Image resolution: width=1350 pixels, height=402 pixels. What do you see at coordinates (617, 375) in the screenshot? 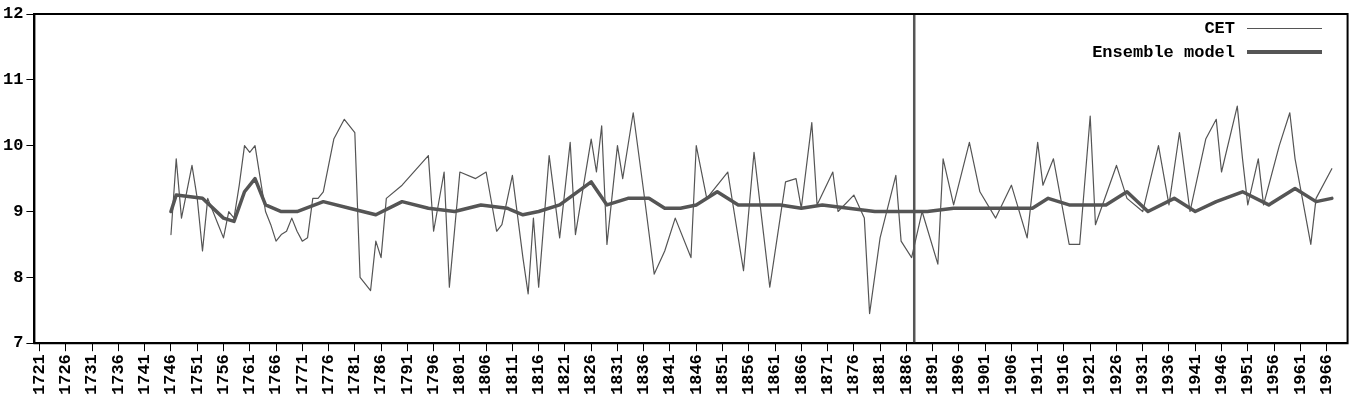
I see `x-tick-label: 1831` at bounding box center [617, 375].